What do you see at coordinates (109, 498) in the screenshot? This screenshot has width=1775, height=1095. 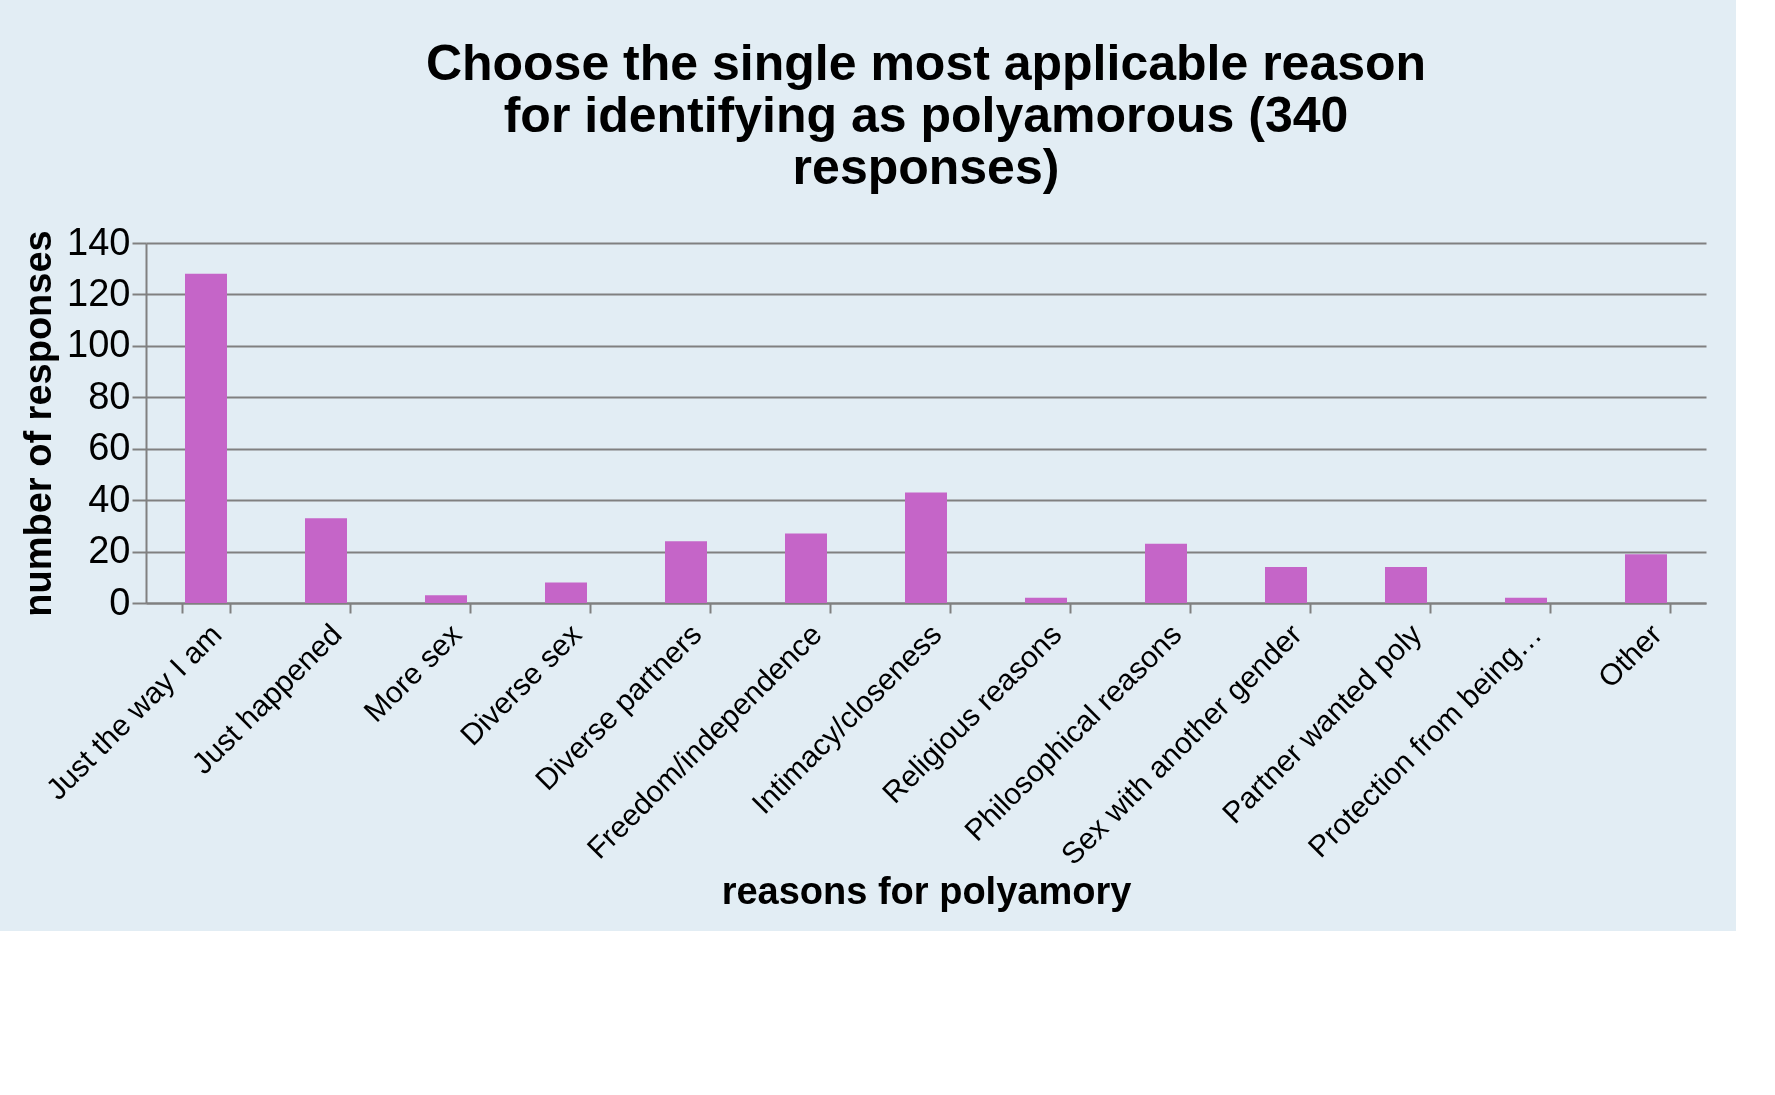 I see `y-tick-label: 40` at bounding box center [109, 498].